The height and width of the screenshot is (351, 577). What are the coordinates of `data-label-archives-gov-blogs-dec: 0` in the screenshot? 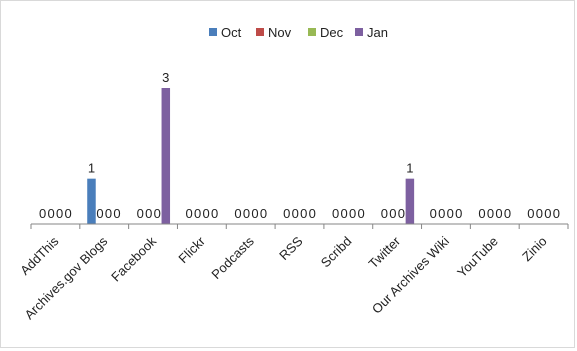 It's located at (108, 213).